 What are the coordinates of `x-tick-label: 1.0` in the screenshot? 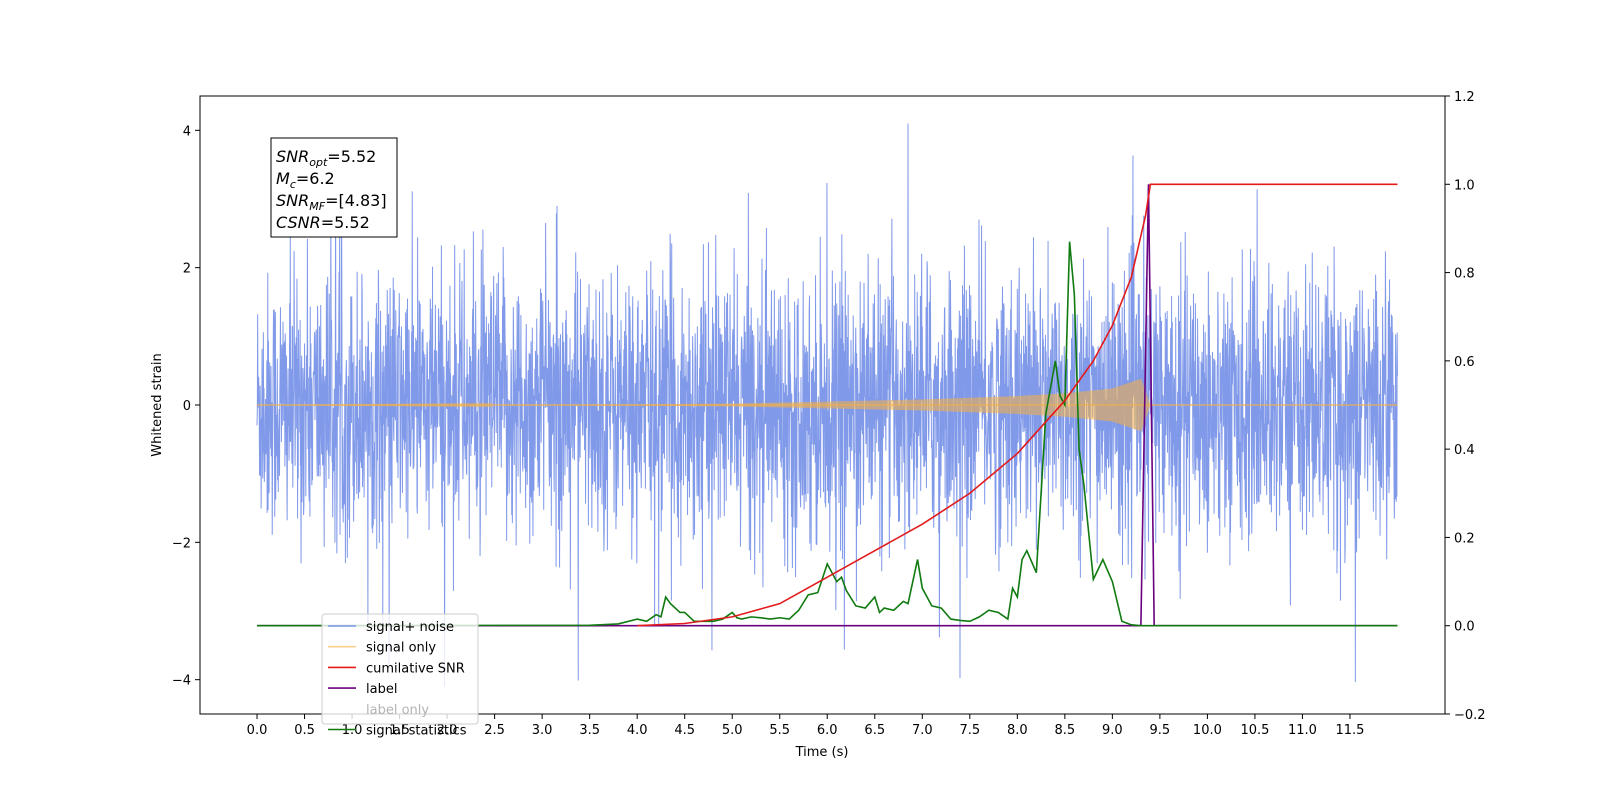 It's located at (352, 730).